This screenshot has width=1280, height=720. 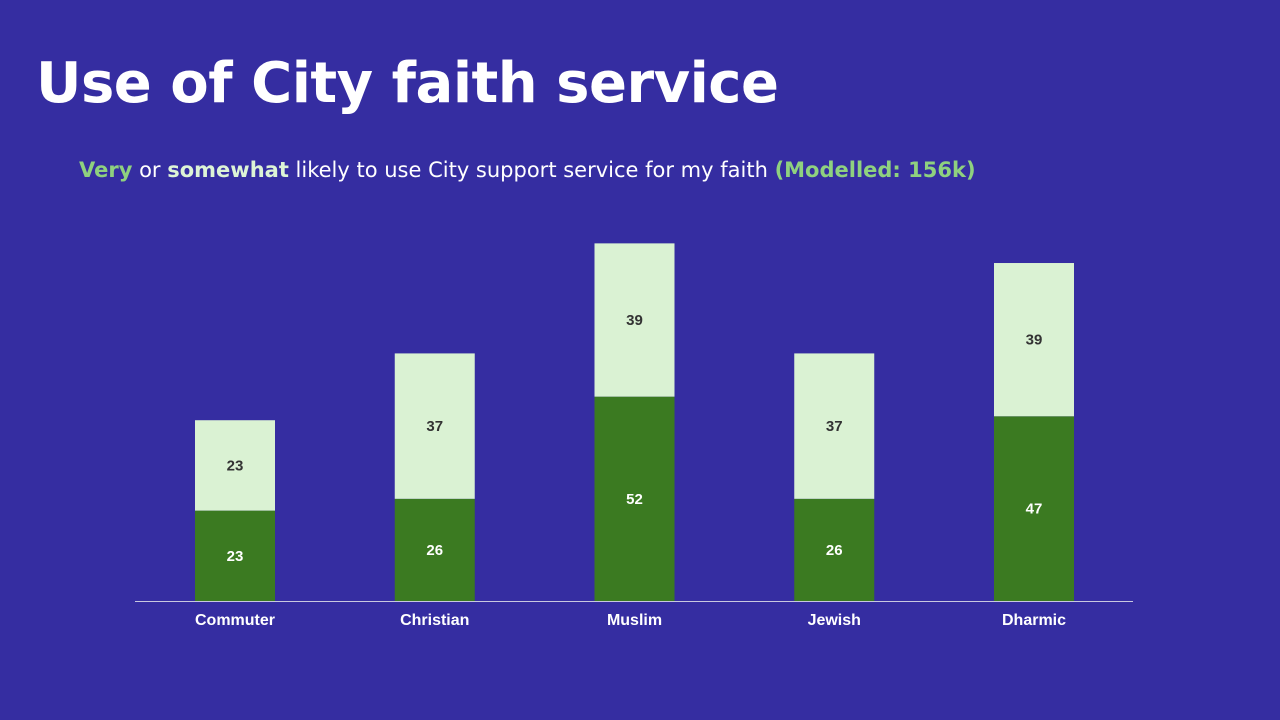 I want to click on bar-very-commuter, so click(x=235, y=555).